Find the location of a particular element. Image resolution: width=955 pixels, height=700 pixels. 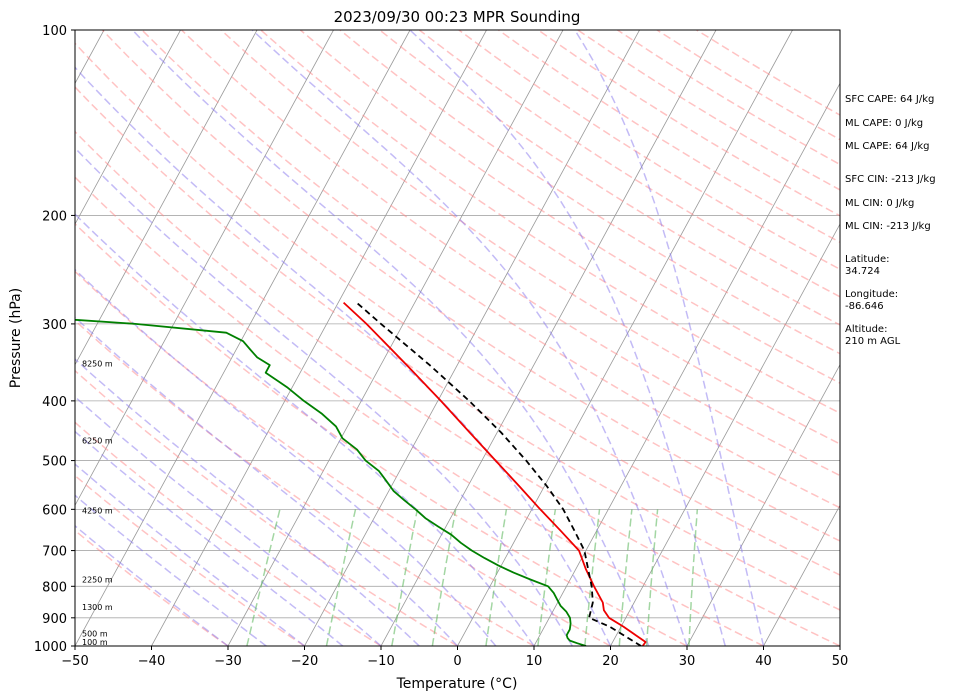

x-axis-label: Temperature (°C) is located at coordinates (457, 684).